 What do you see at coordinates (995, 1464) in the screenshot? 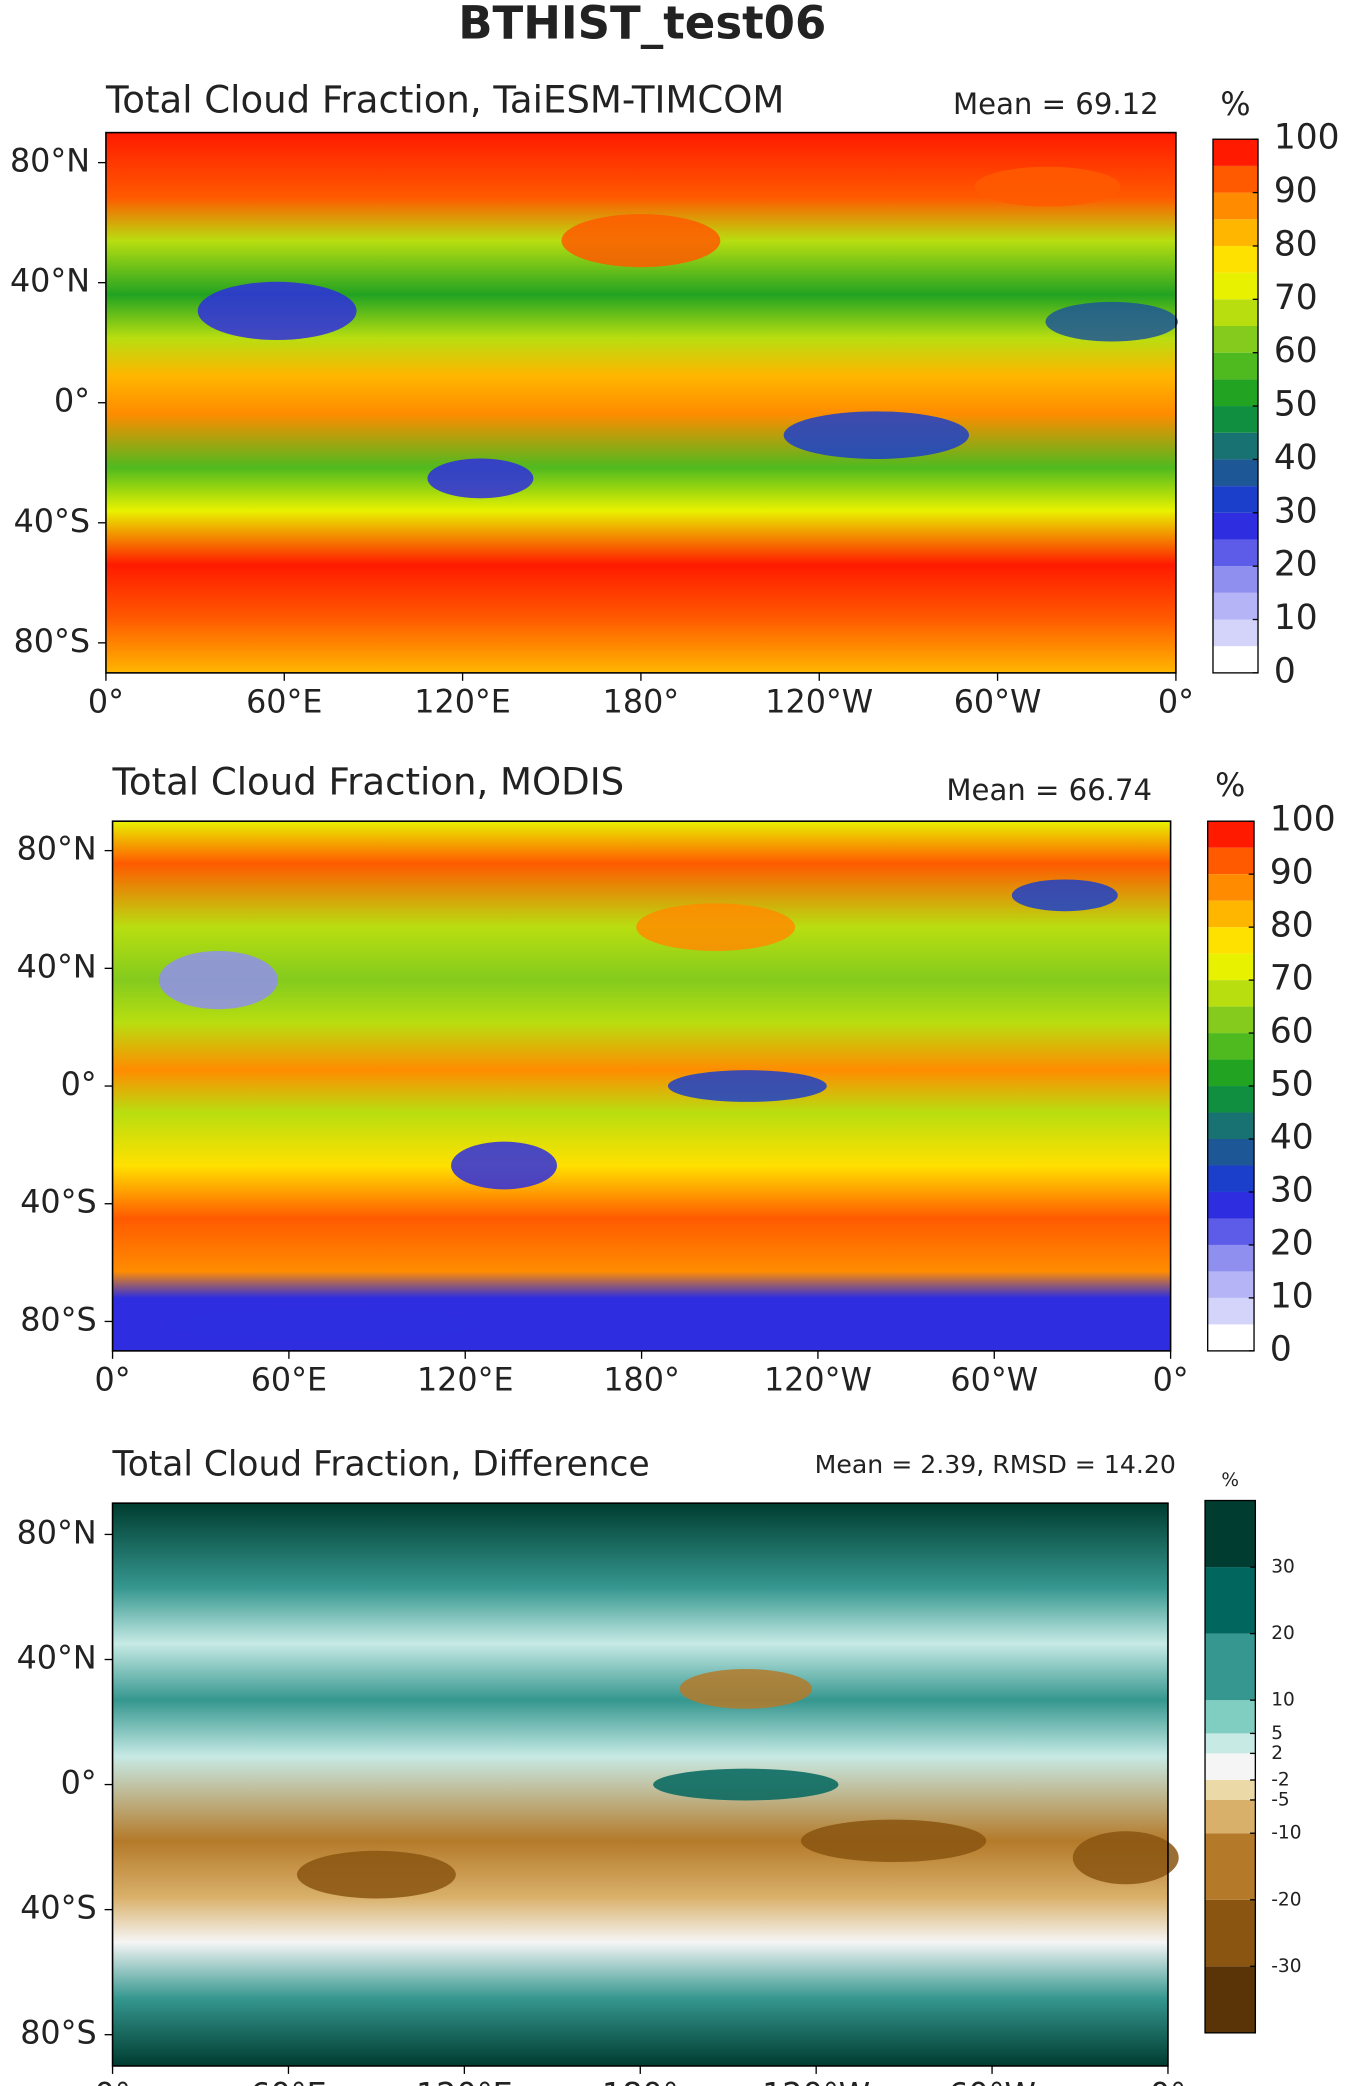
I see `panel-stat: Mean = 2.39, RMSD = 14.20` at bounding box center [995, 1464].